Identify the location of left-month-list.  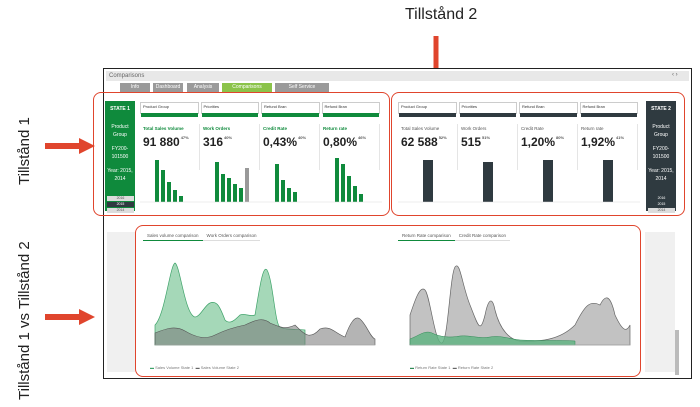
(121, 302).